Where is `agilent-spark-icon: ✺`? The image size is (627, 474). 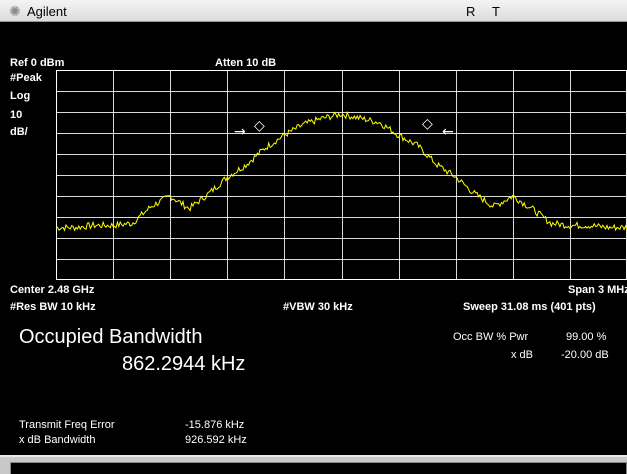
agilent-spark-icon: ✺ is located at coordinates (15, 11).